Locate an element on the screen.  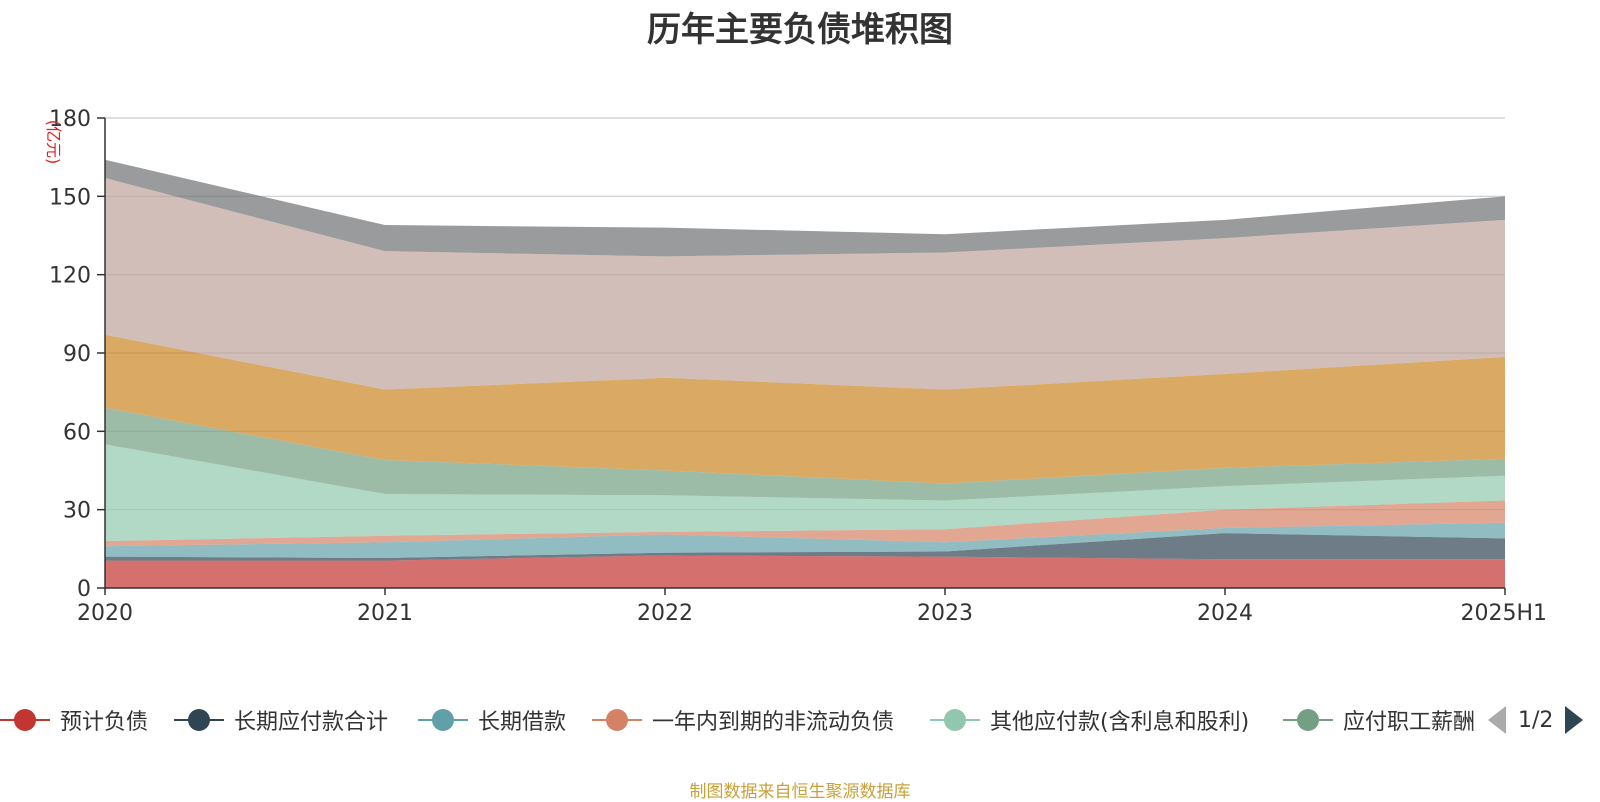
x-tick-label-5: 2025H1 is located at coordinates (1503, 613).